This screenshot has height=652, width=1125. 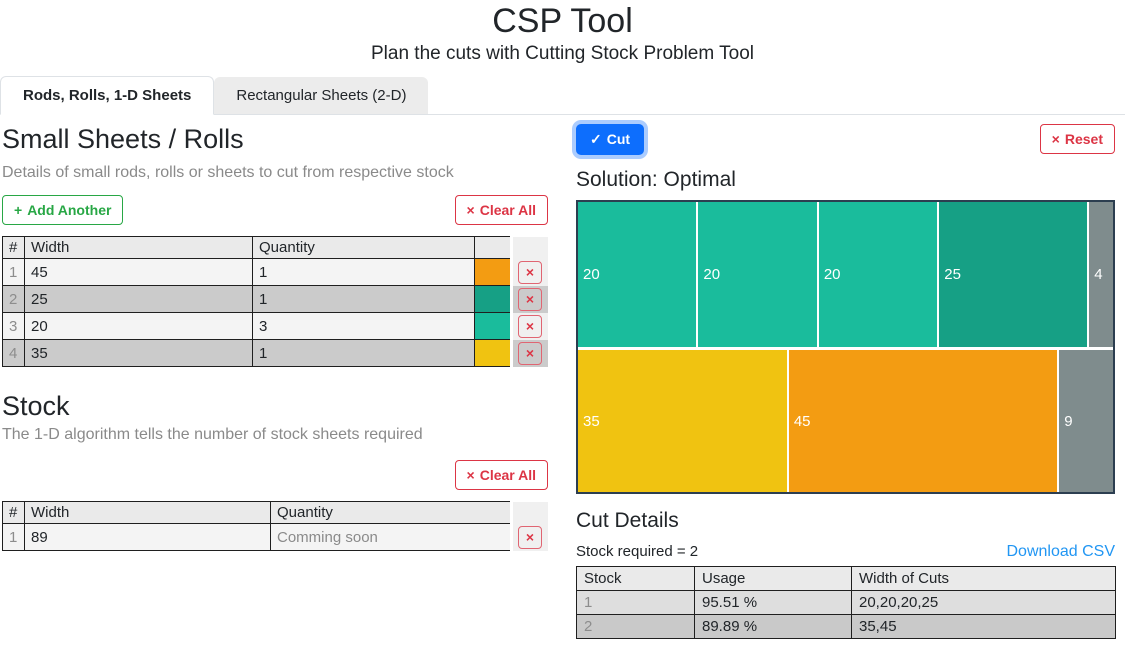 What do you see at coordinates (18, 210) in the screenshot?
I see `plus-icon: +` at bounding box center [18, 210].